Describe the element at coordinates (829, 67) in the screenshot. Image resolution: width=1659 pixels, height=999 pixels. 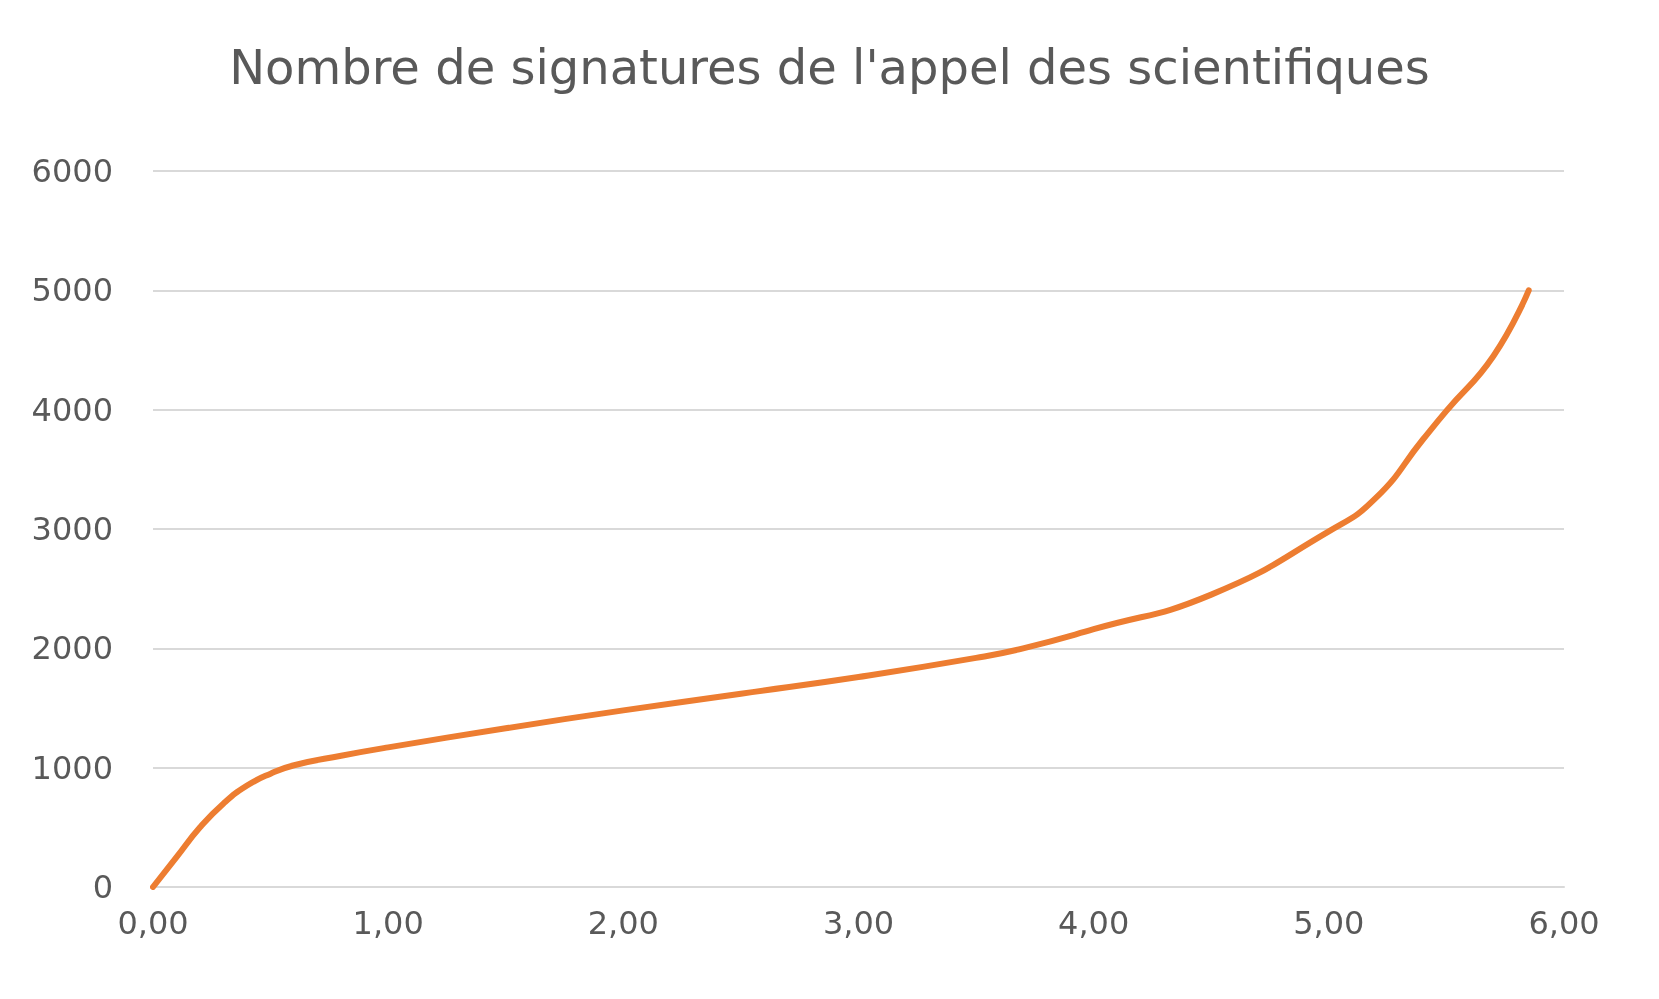
I see `chart-title: Nombre de signatures de l'appel des scientifiques` at that location.